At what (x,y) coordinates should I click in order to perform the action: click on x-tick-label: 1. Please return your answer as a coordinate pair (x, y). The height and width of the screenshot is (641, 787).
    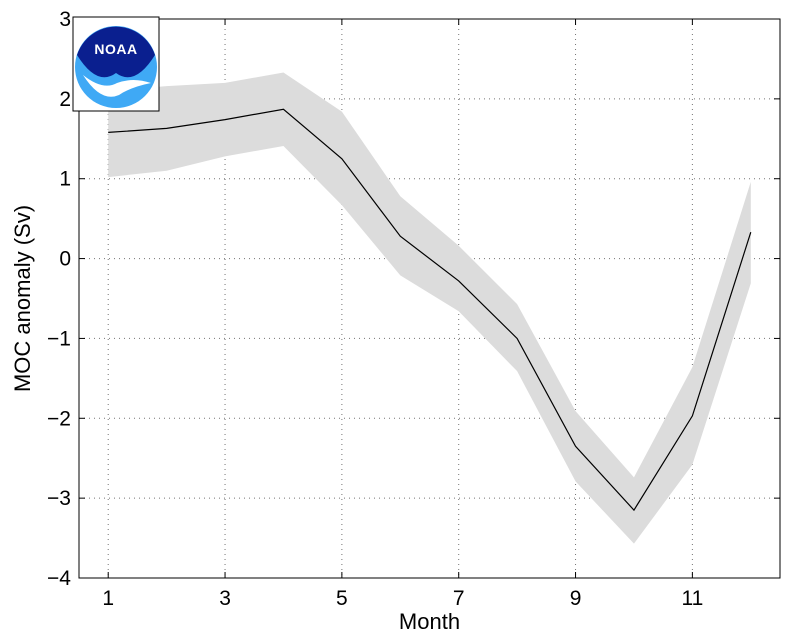
    Looking at the image, I should click on (108, 598).